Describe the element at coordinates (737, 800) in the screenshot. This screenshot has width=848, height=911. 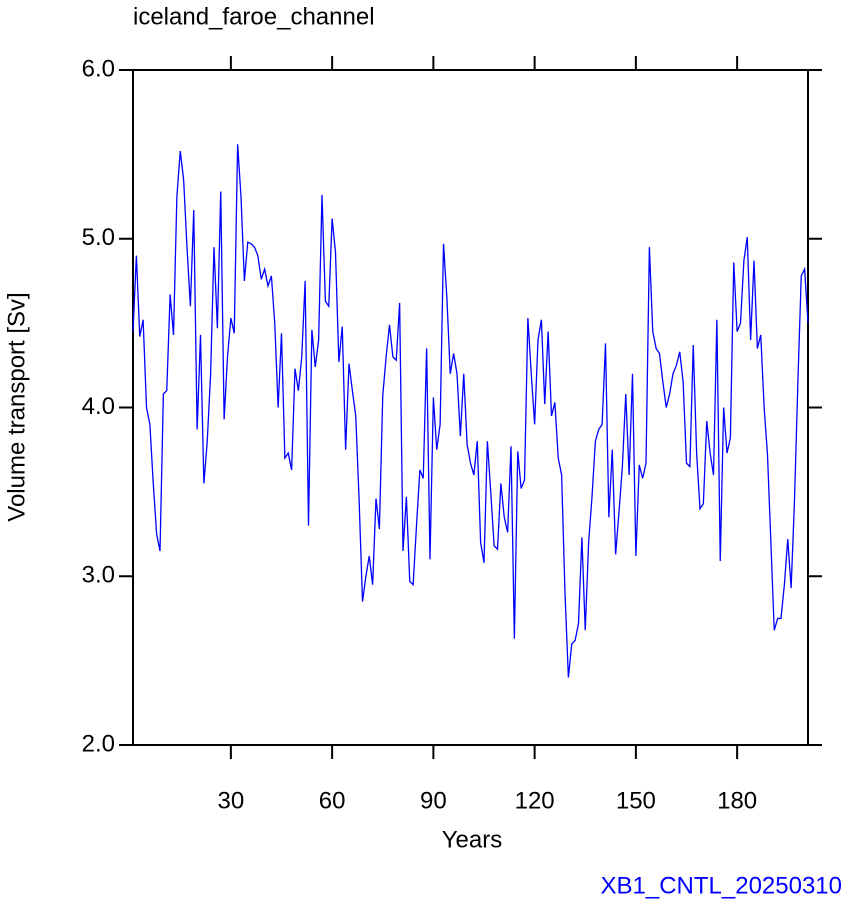
I see `x-tick-label: 180` at that location.